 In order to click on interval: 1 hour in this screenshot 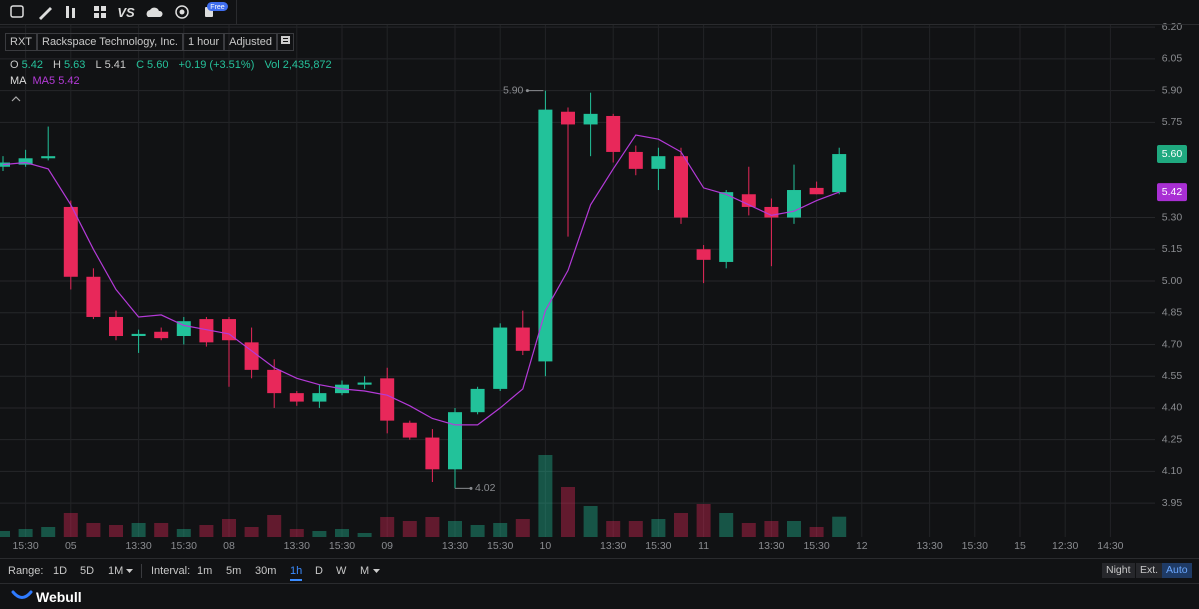, I will do `click(203, 42)`.